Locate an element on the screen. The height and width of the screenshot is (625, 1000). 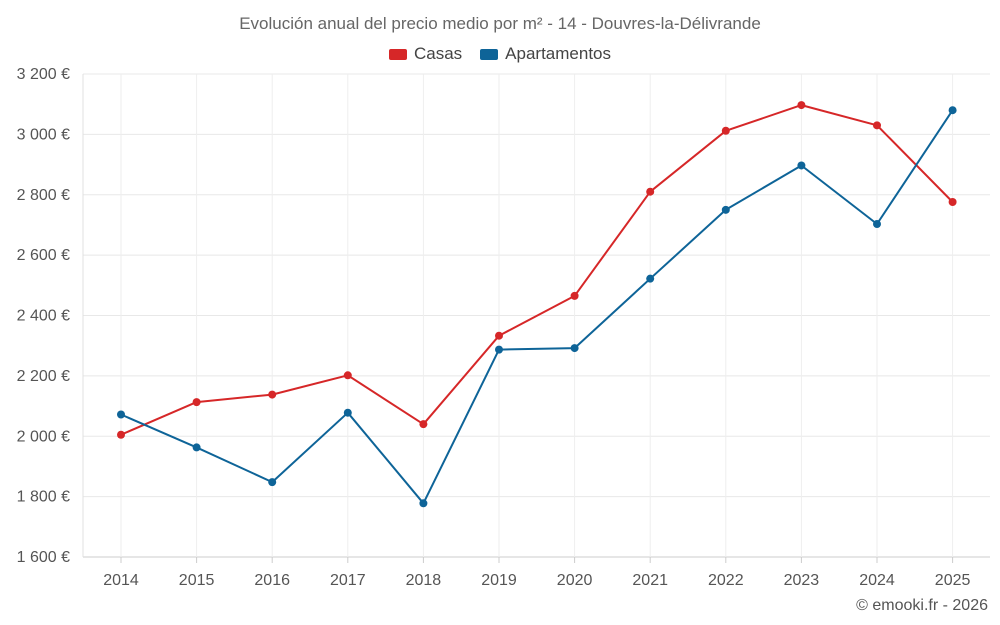
y-tick-label: 3 000 € is located at coordinates (43, 134).